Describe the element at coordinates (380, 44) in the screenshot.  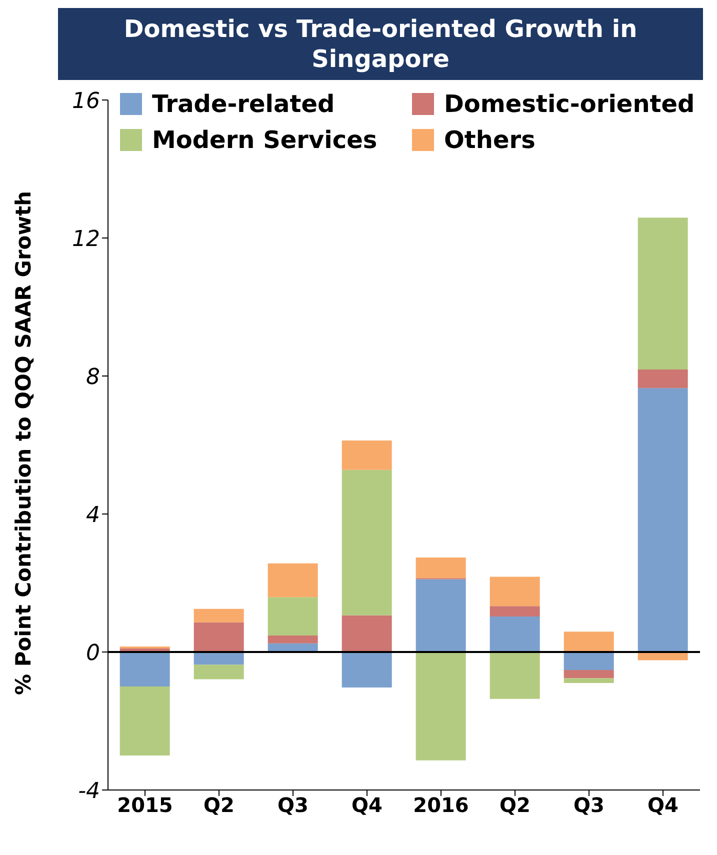
I see `chart-title: Domestic vs Trade-oriented Growth in Singapore` at that location.